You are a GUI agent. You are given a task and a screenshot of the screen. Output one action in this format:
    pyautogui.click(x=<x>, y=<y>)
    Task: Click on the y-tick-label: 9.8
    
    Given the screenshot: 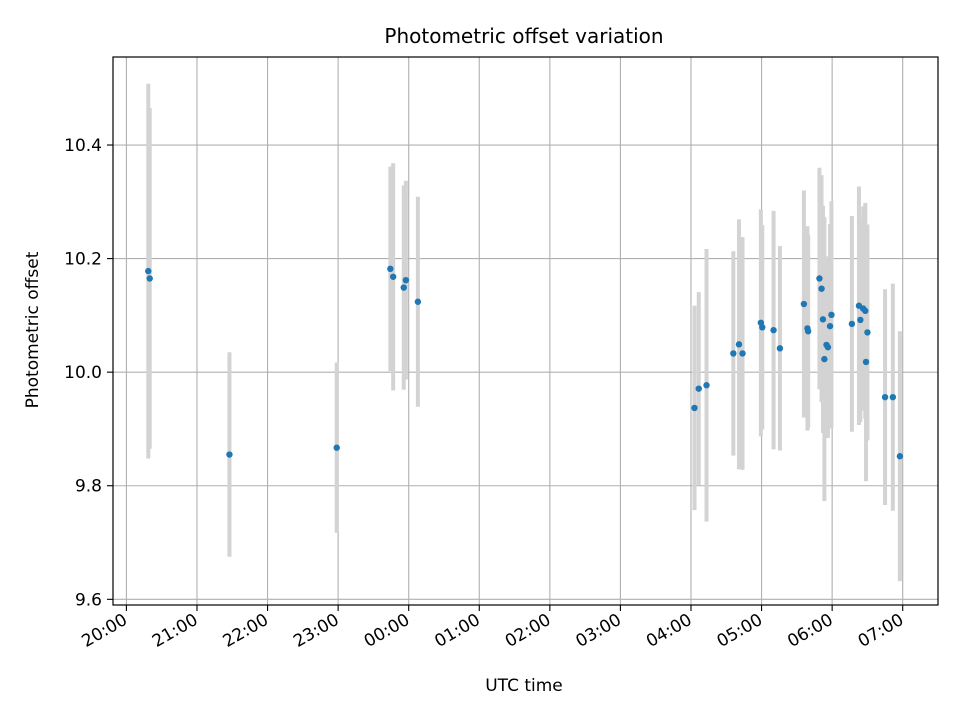 What is the action you would take?
    pyautogui.click(x=88, y=487)
    